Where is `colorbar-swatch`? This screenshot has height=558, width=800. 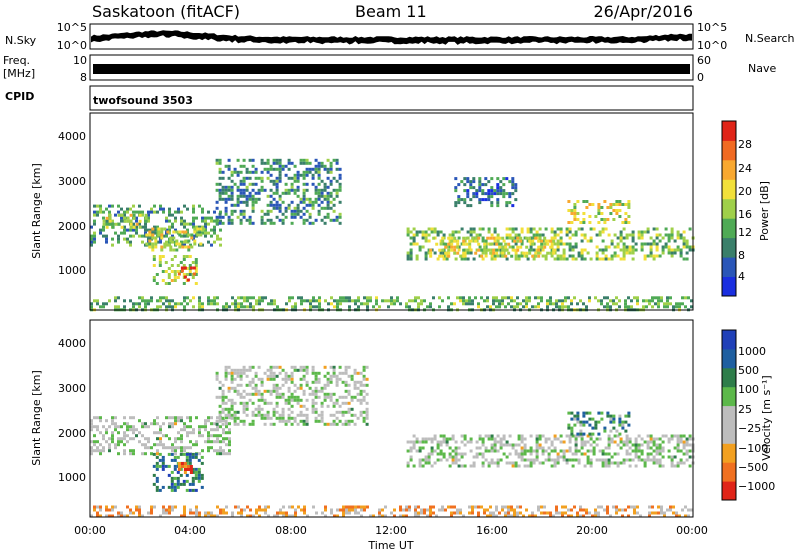
colorbar-swatch is located at coordinates (729, 189).